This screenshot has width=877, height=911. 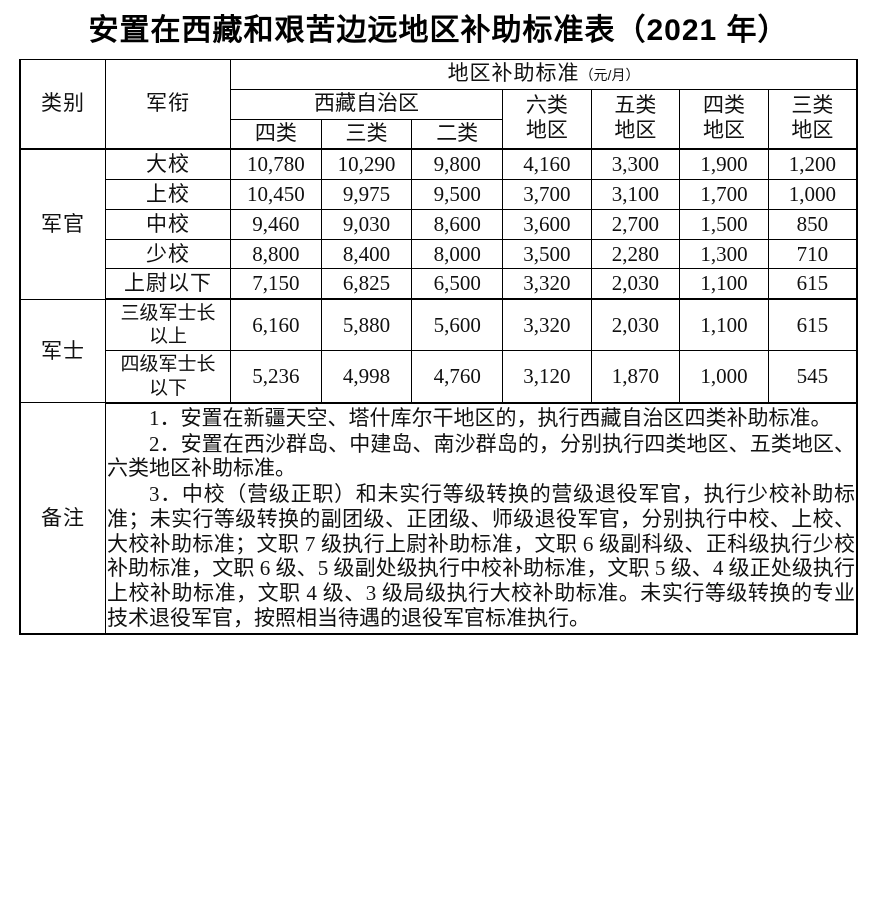 What do you see at coordinates (546, 106) in the screenshot?
I see `header-region-class-6-line1: 六类` at bounding box center [546, 106].